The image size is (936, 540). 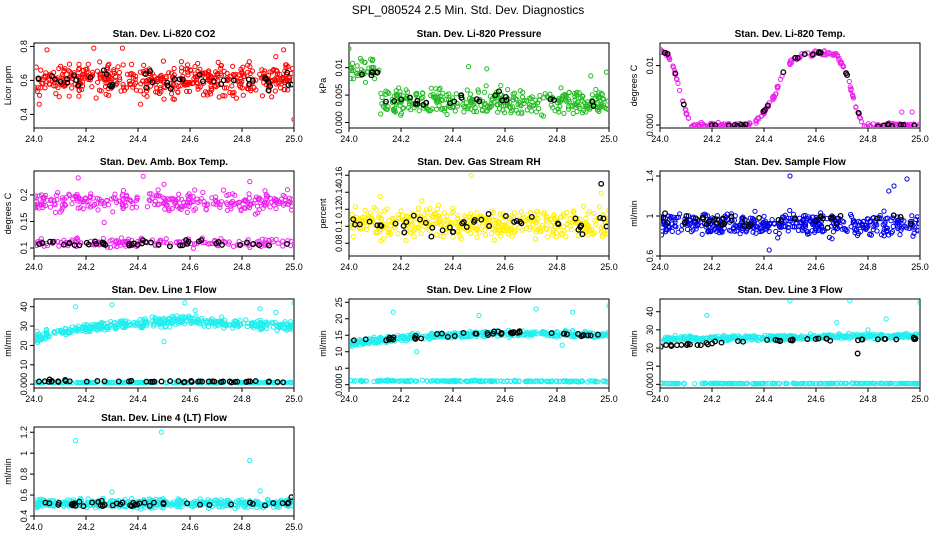 What do you see at coordinates (8, 471) in the screenshot?
I see `y-axis-label: ml/min` at bounding box center [8, 471].